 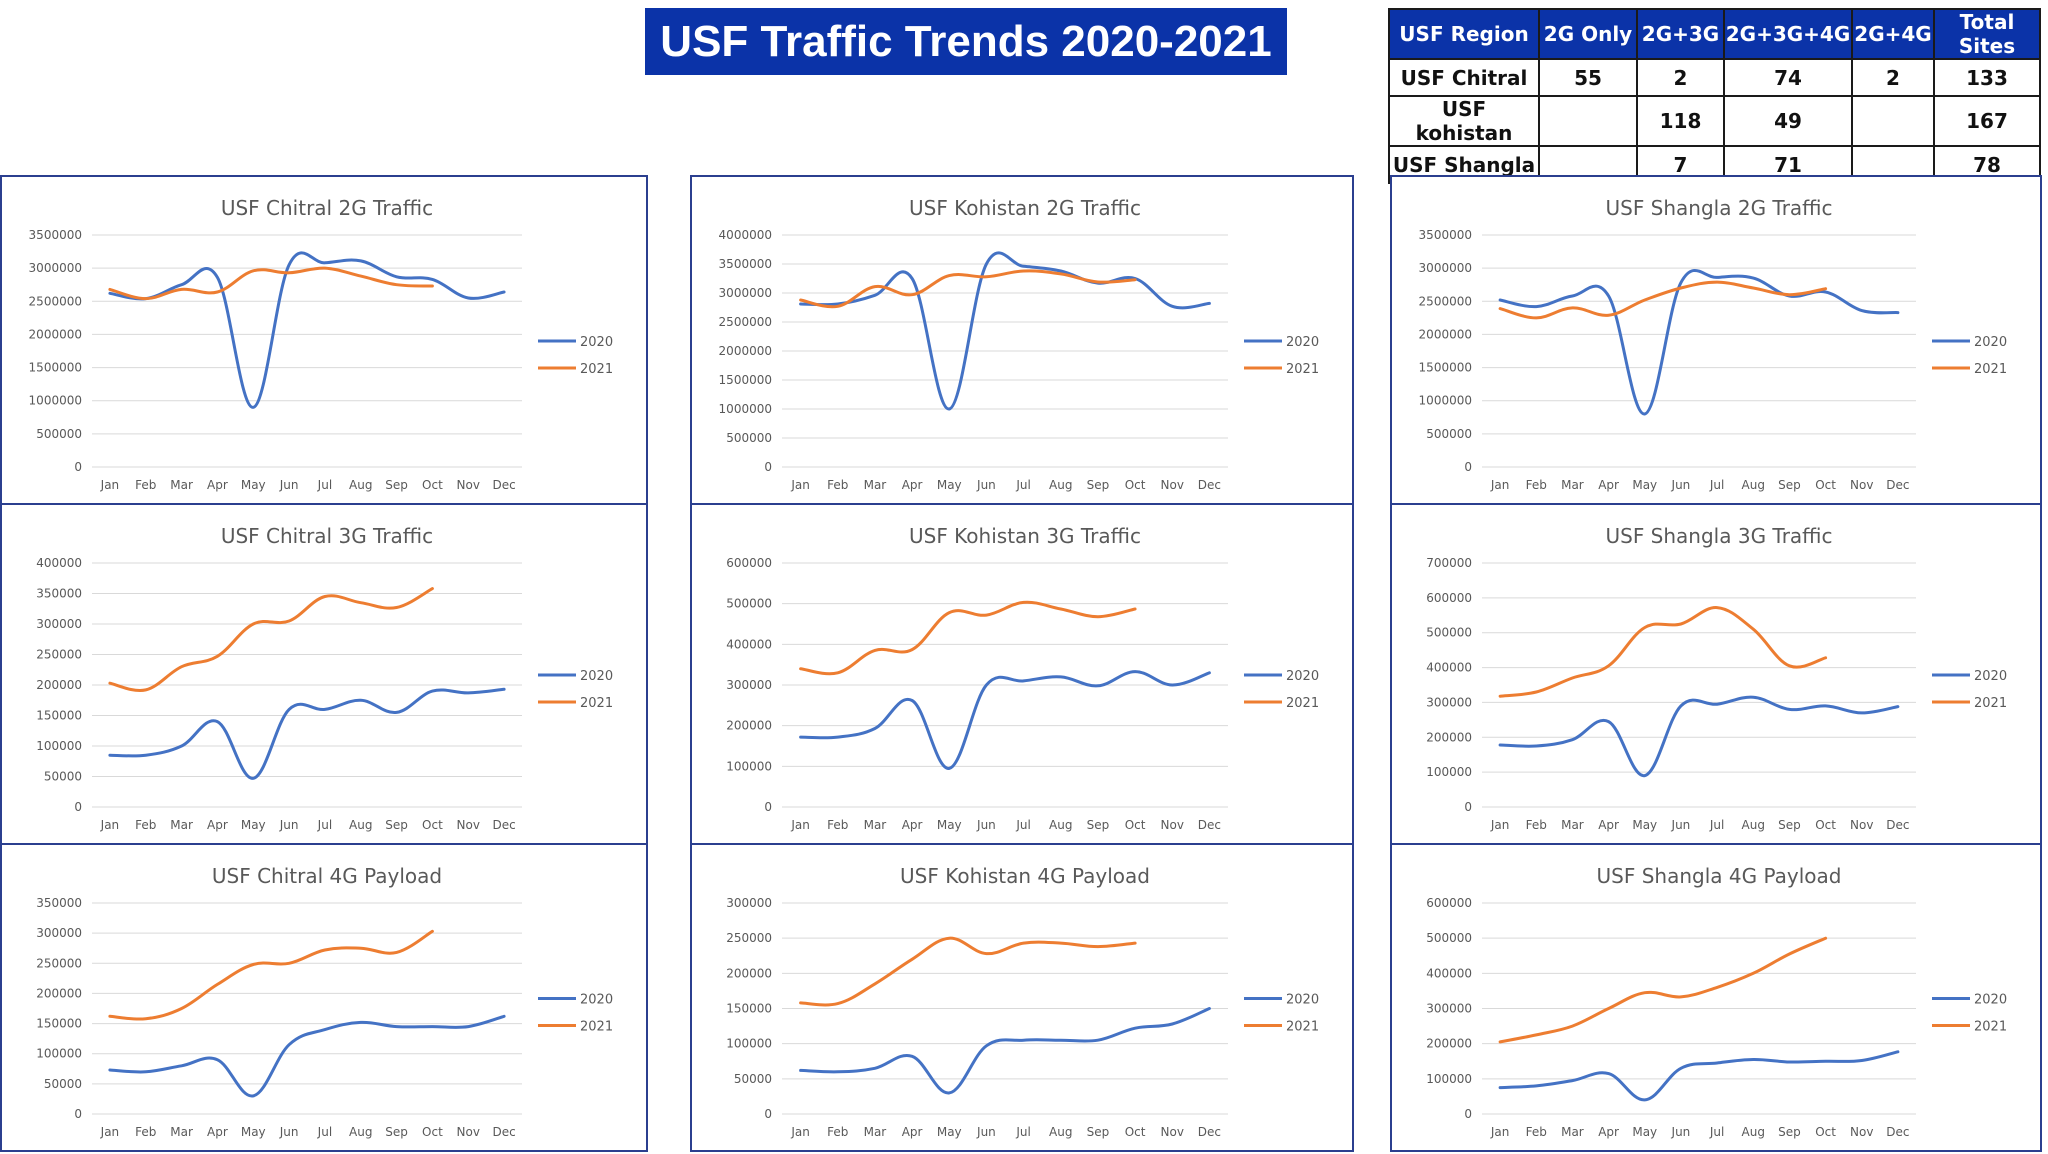 I want to click on y-tick-label: 600000, so click(x=1449, y=903).